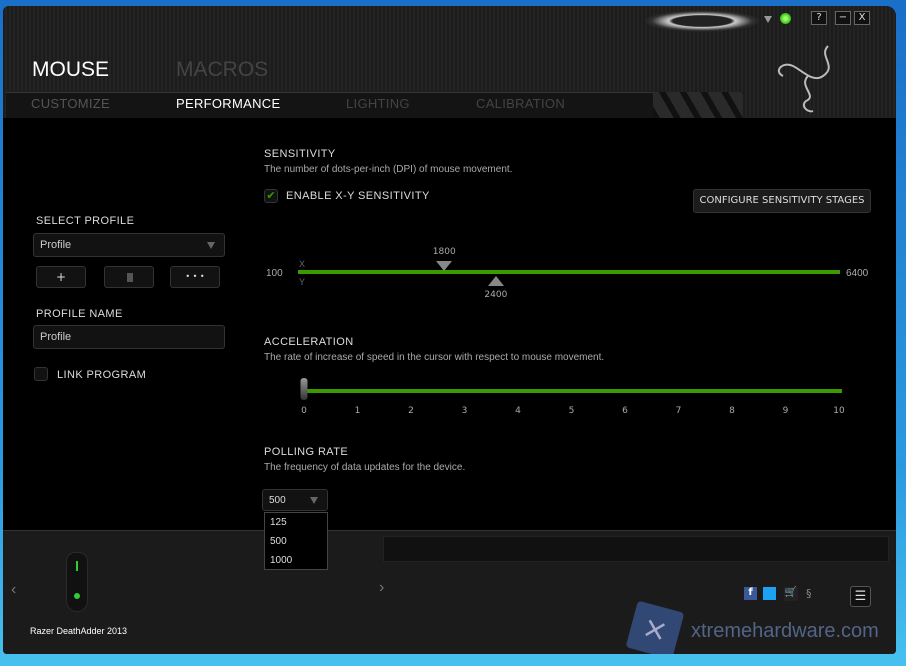  Describe the element at coordinates (444, 252) in the screenshot. I see `x-sensitivity-value: 1800` at that location.